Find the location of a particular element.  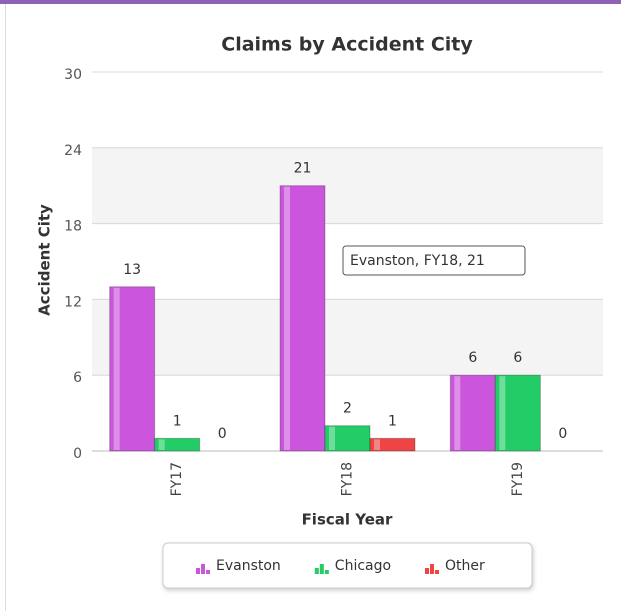

chart-title: Claims by Accident City is located at coordinates (347, 45).